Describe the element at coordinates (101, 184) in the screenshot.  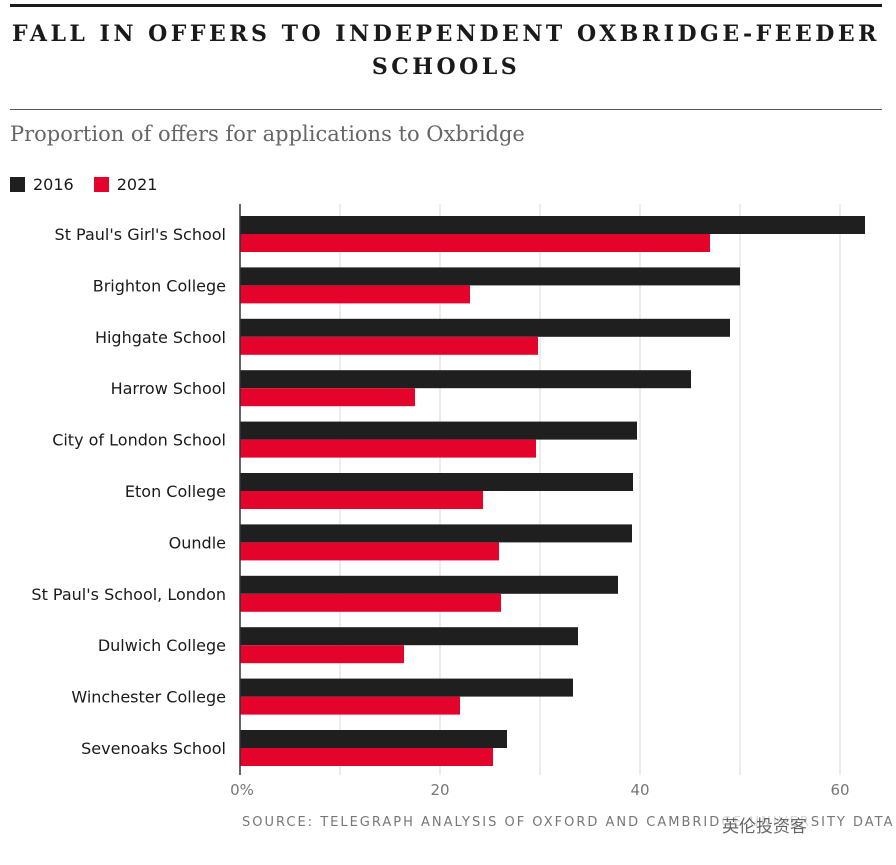
I see `legend-swatch-2021` at that location.